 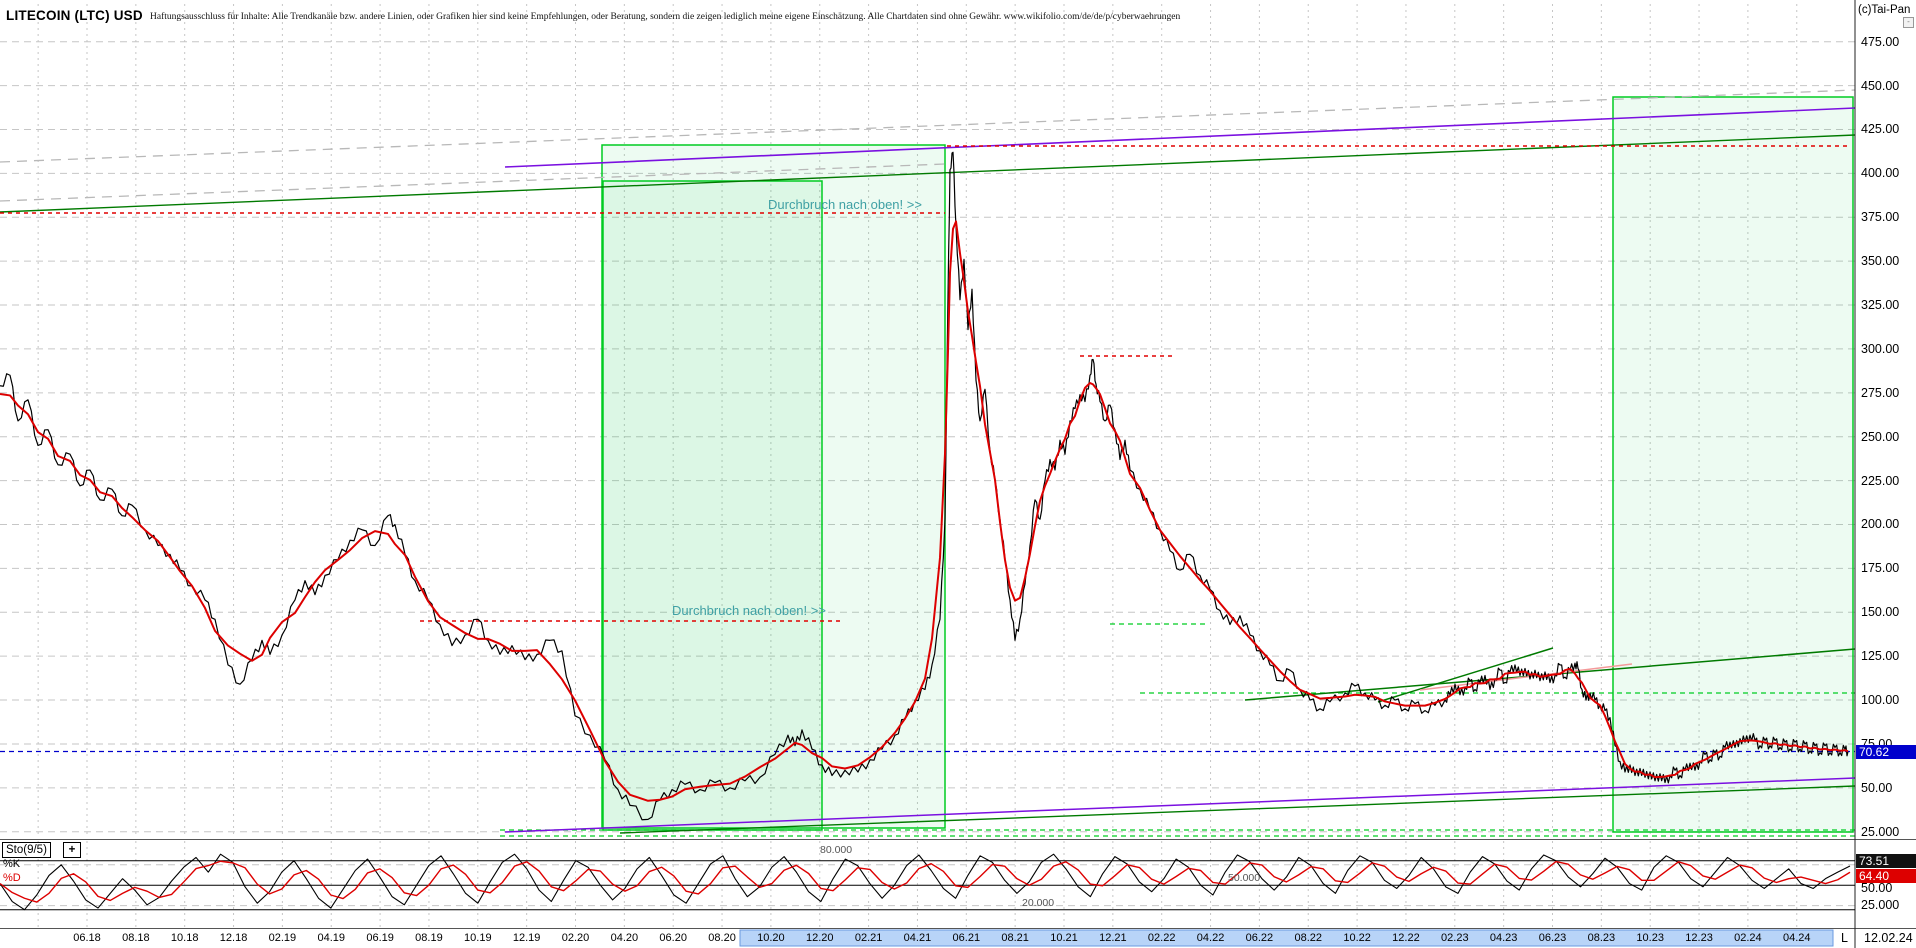 What do you see at coordinates (1180, 137) in the screenshot?
I see `purple-trend-upper` at bounding box center [1180, 137].